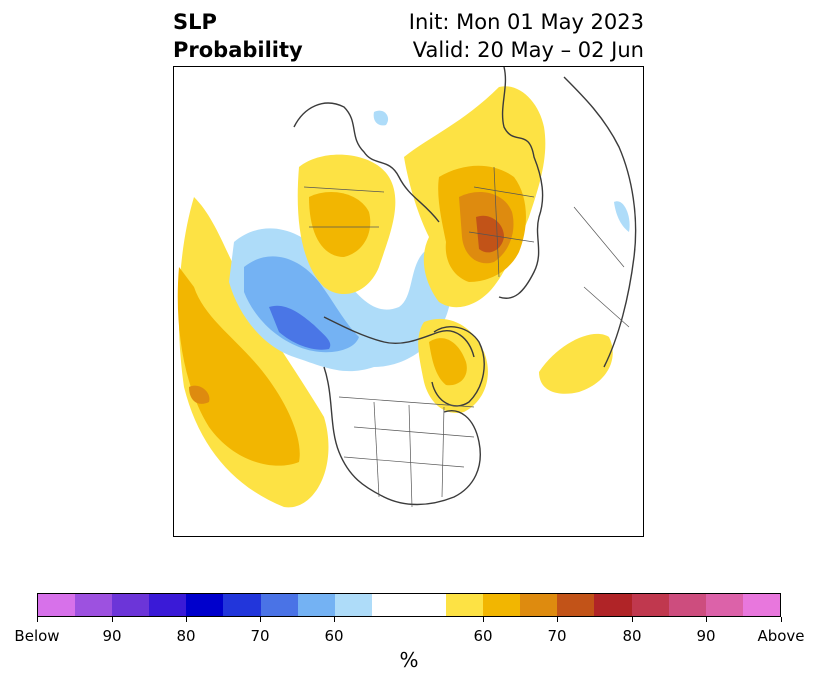 This screenshot has height=686, width=819. Describe the element at coordinates (238, 36) in the screenshot. I see `title-left: SLP Probability` at that location.